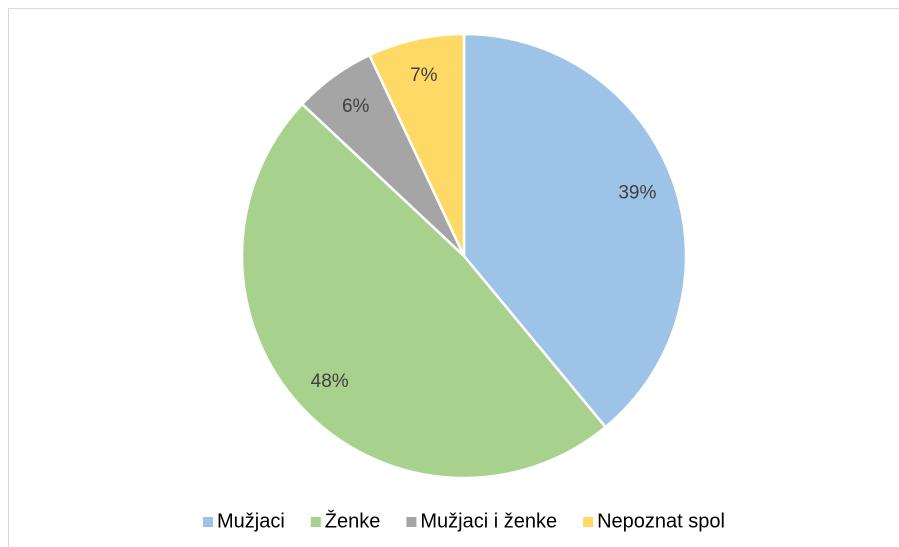 The image size is (899, 547). Describe the element at coordinates (330, 381) in the screenshot. I see `data-label: 48%` at that location.